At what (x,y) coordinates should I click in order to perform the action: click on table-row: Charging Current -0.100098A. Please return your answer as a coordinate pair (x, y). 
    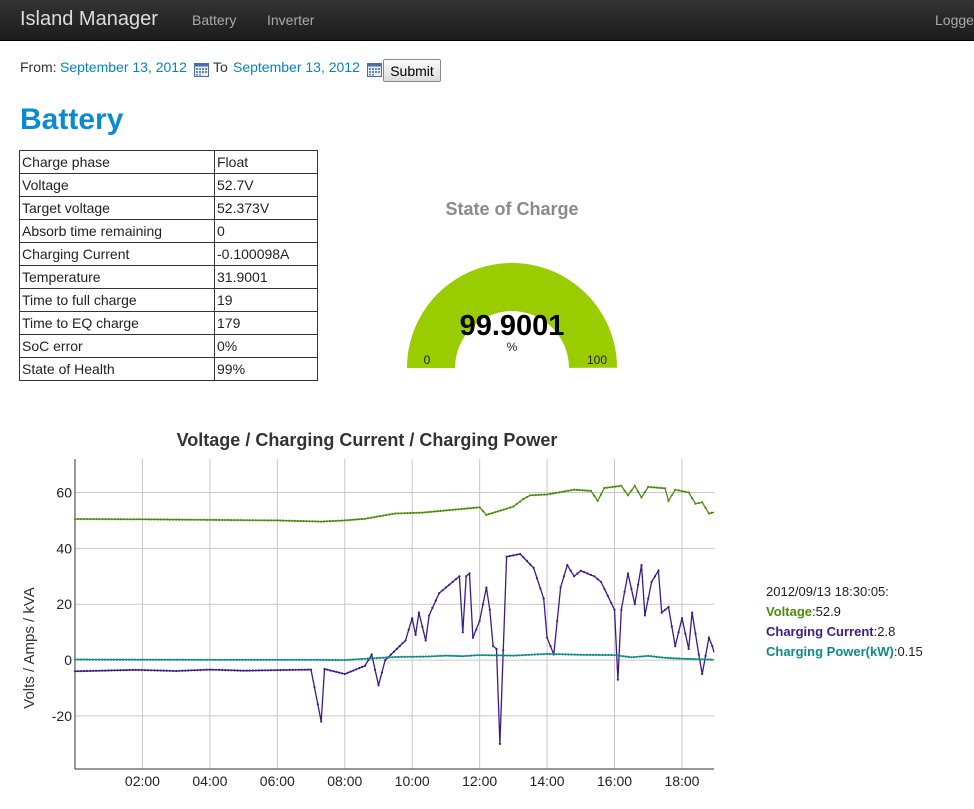
    Looking at the image, I should click on (168, 254).